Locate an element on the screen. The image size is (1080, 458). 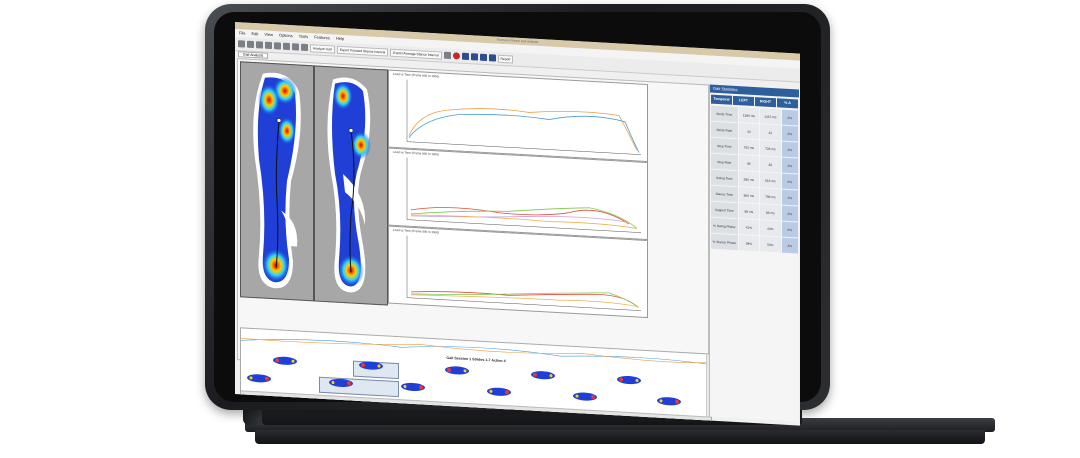
row-label: Step Rate is located at coordinates (724, 162).